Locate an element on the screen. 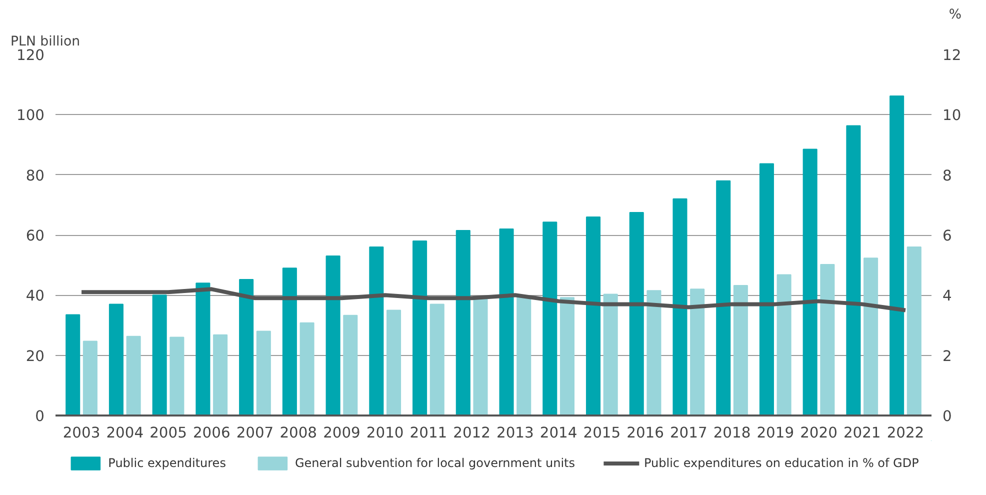  y-tick-label: 120 is located at coordinates (30, 55).